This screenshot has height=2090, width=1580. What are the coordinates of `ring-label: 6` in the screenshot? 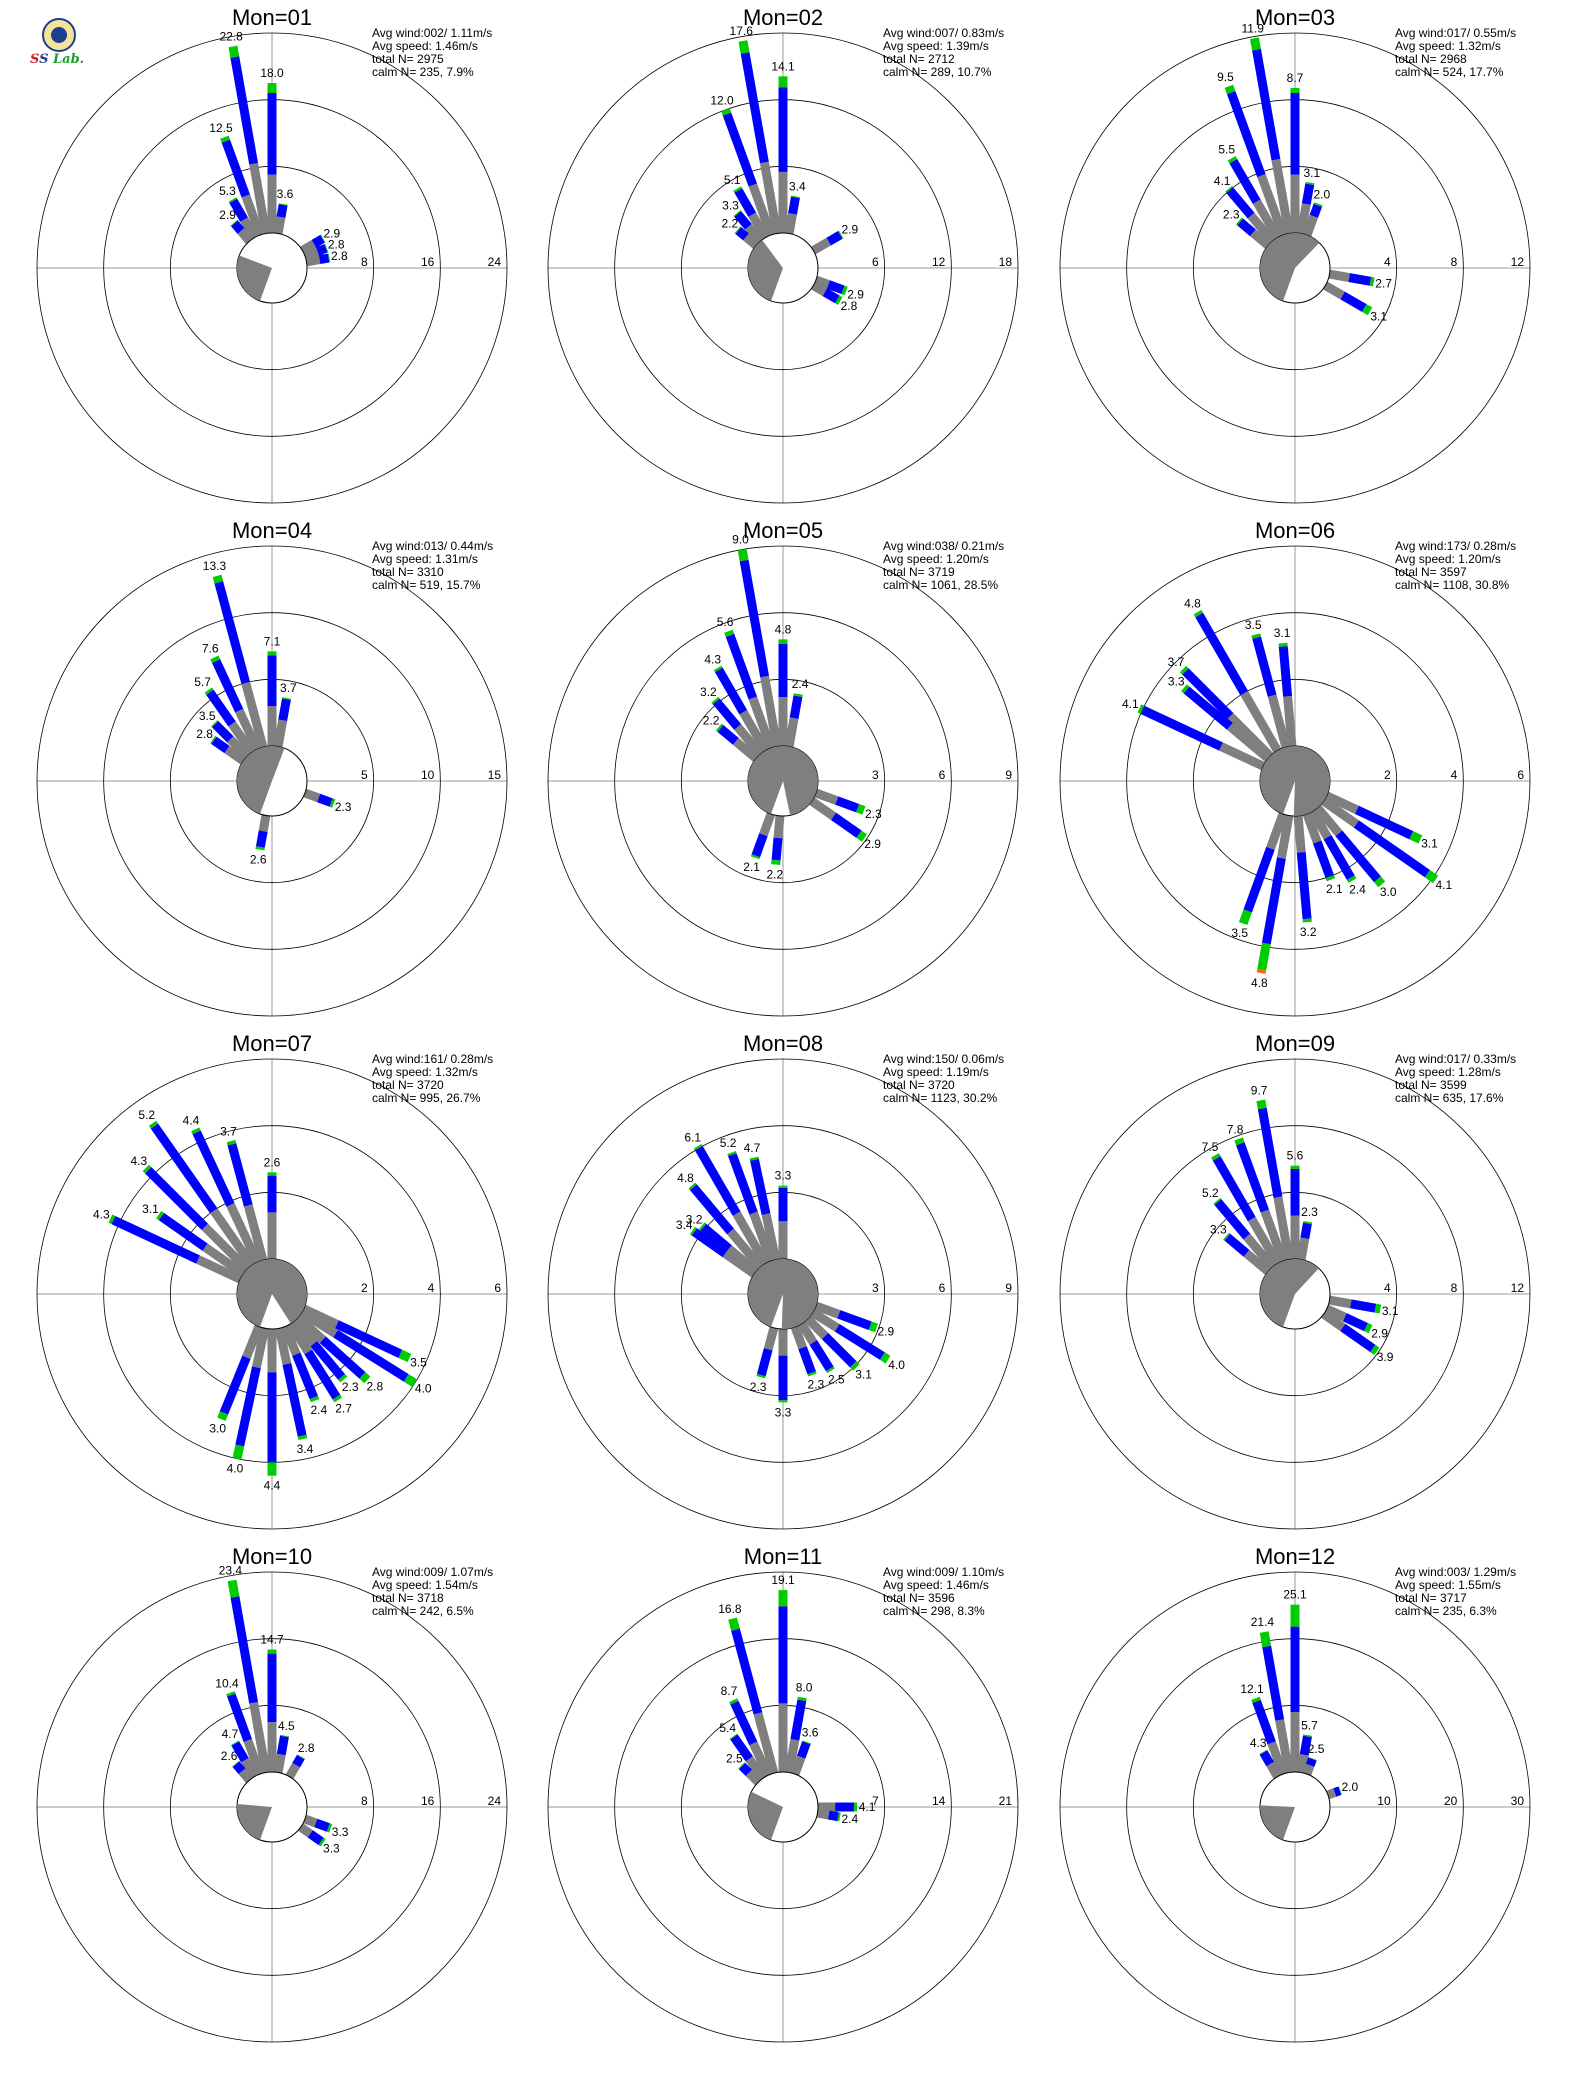 It's located at (875, 262).